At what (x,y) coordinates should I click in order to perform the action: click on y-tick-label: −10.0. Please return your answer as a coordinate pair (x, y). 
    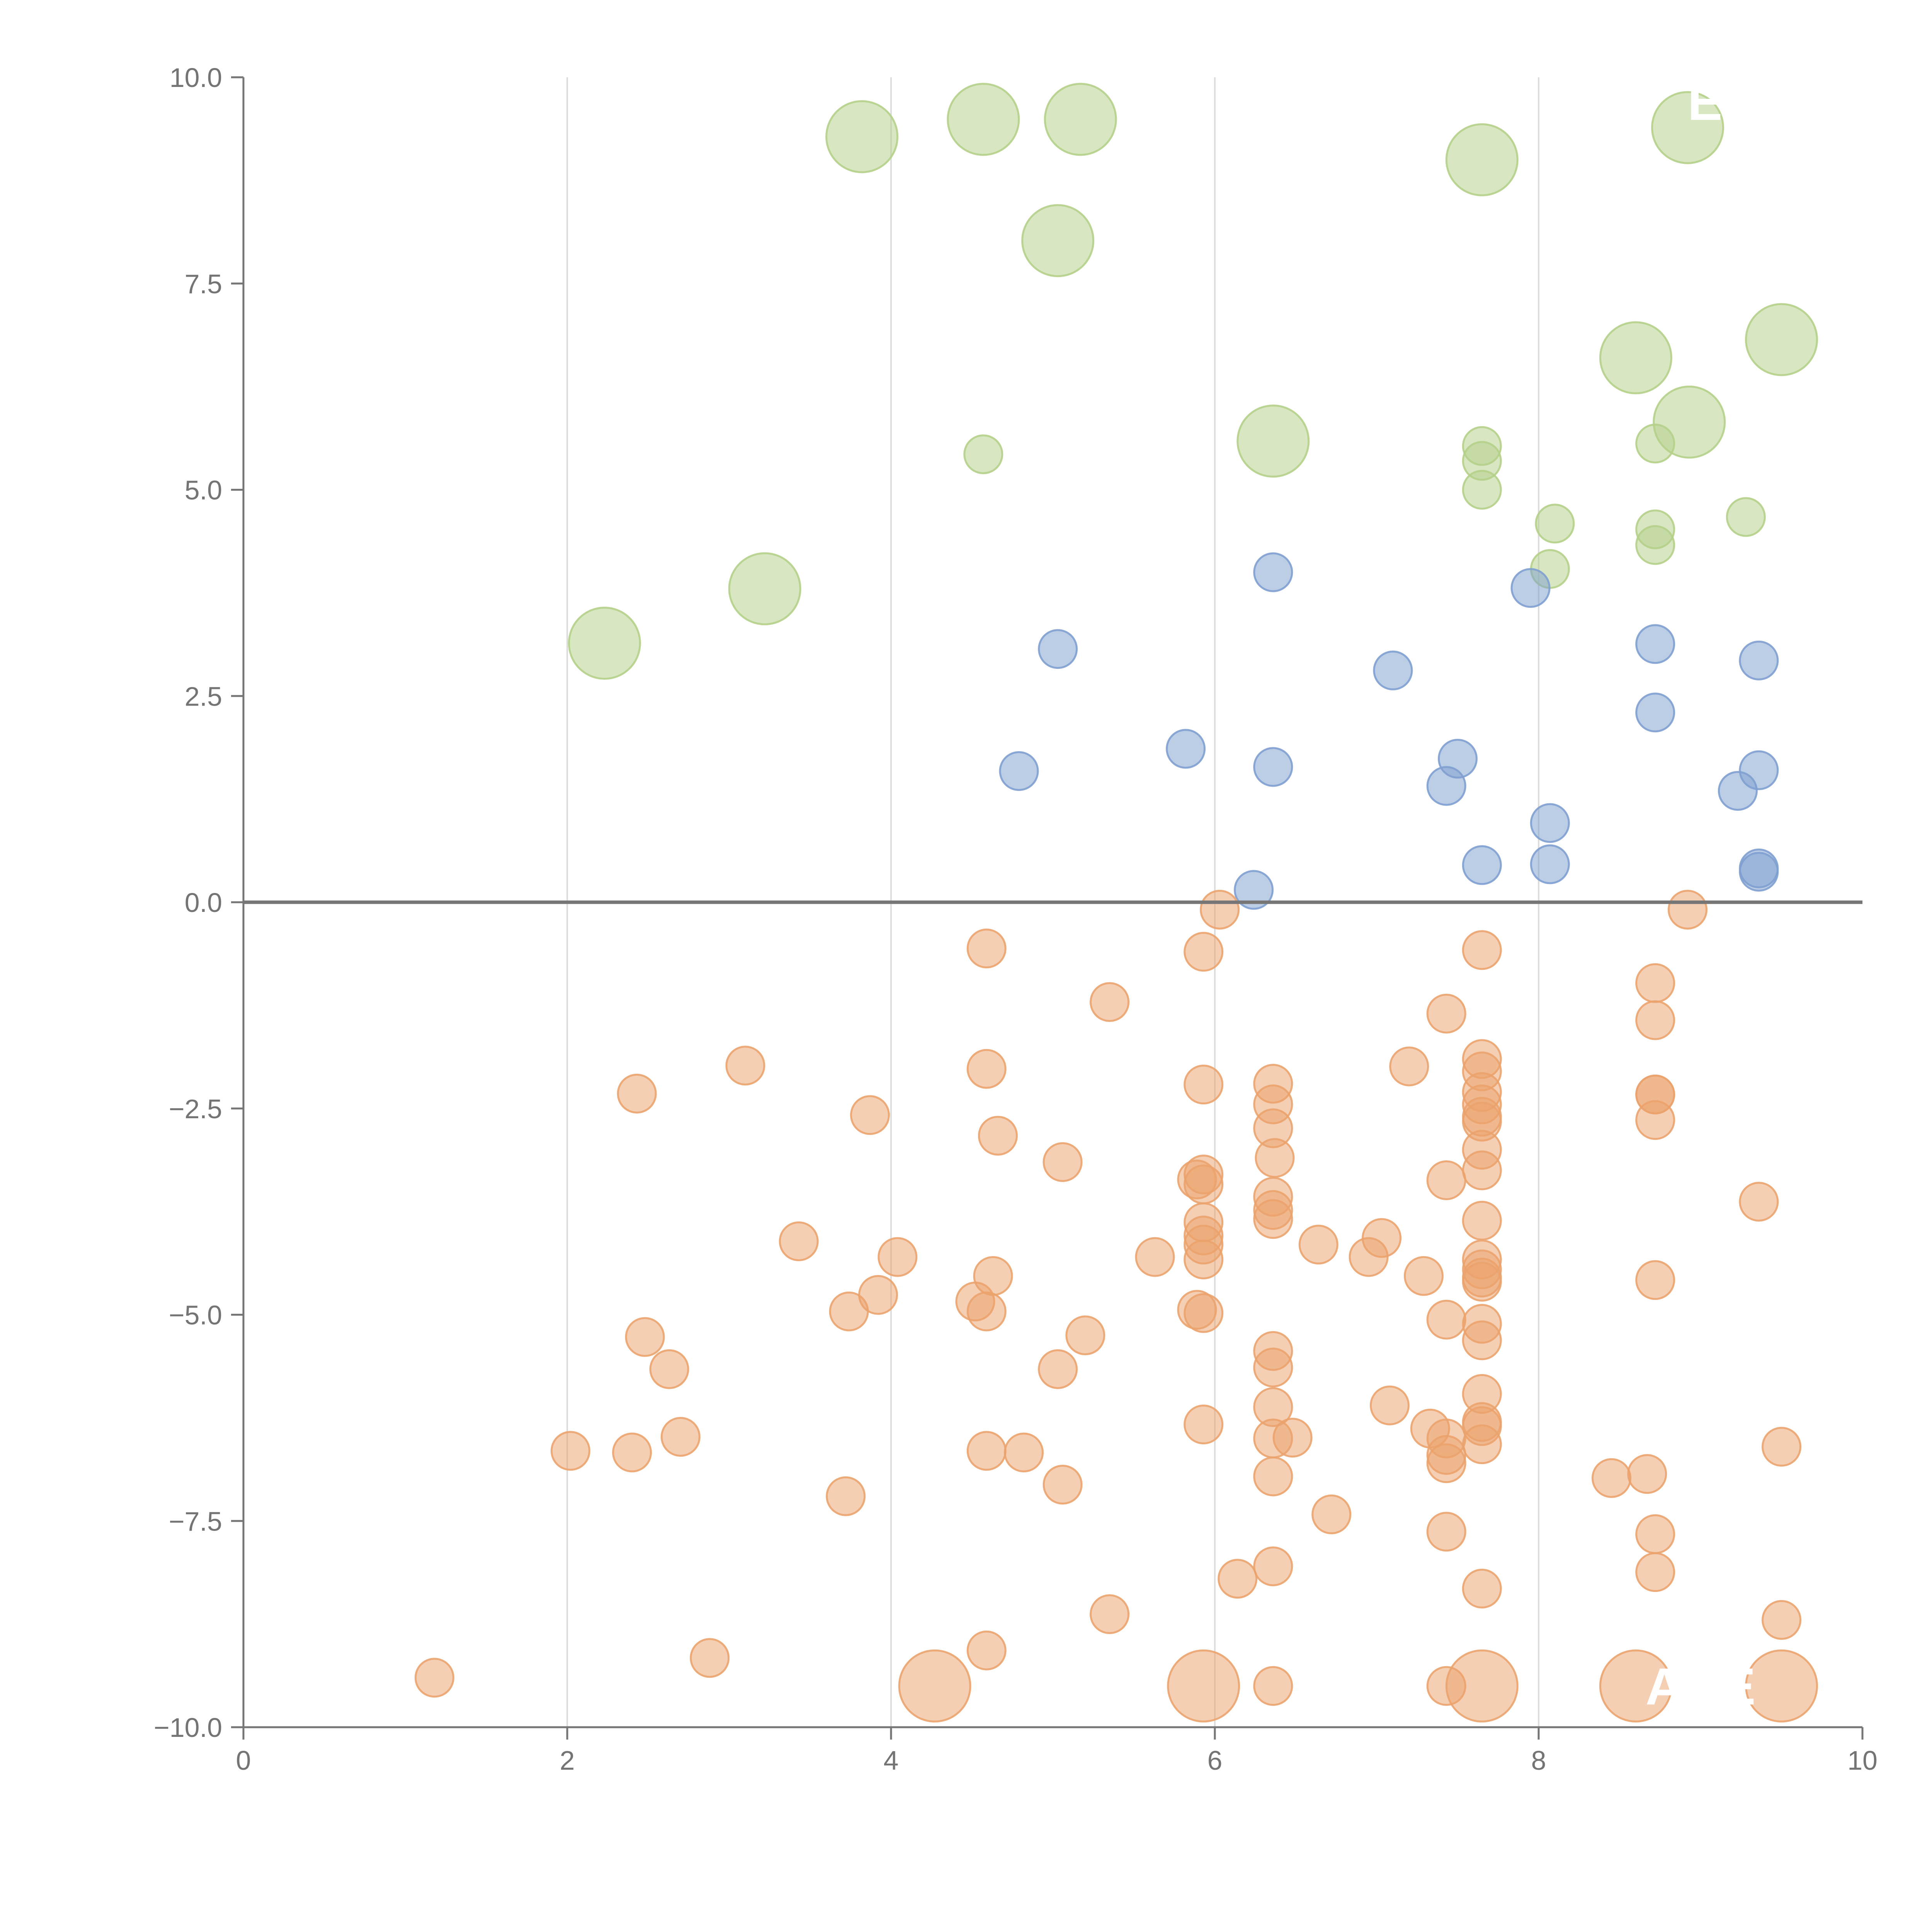
    Looking at the image, I should click on (188, 1728).